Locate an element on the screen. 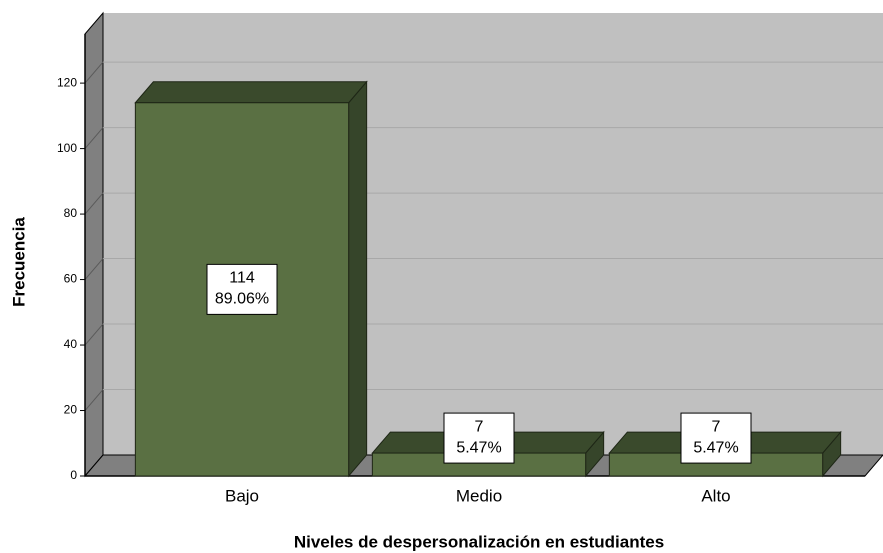 Image resolution: width=883 pixels, height=553 pixels. data-label-percent: 89.06% is located at coordinates (242, 299).